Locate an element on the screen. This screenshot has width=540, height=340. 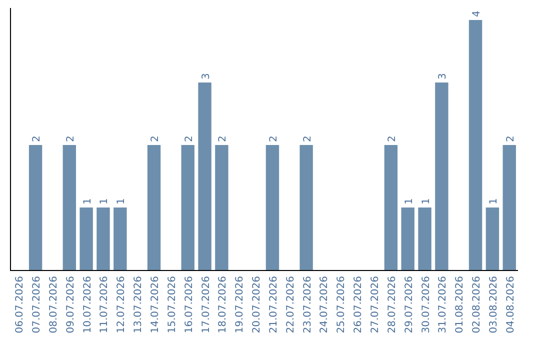
x-tick-label: 12.07.2026 is located at coordinates (122, 305).